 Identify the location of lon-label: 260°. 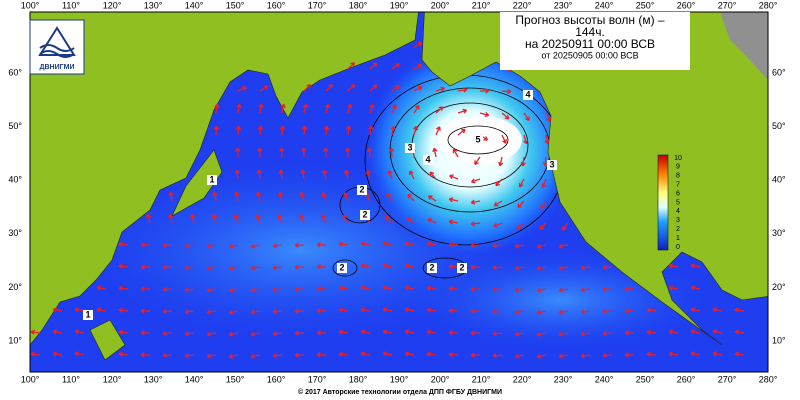
(686, 5).